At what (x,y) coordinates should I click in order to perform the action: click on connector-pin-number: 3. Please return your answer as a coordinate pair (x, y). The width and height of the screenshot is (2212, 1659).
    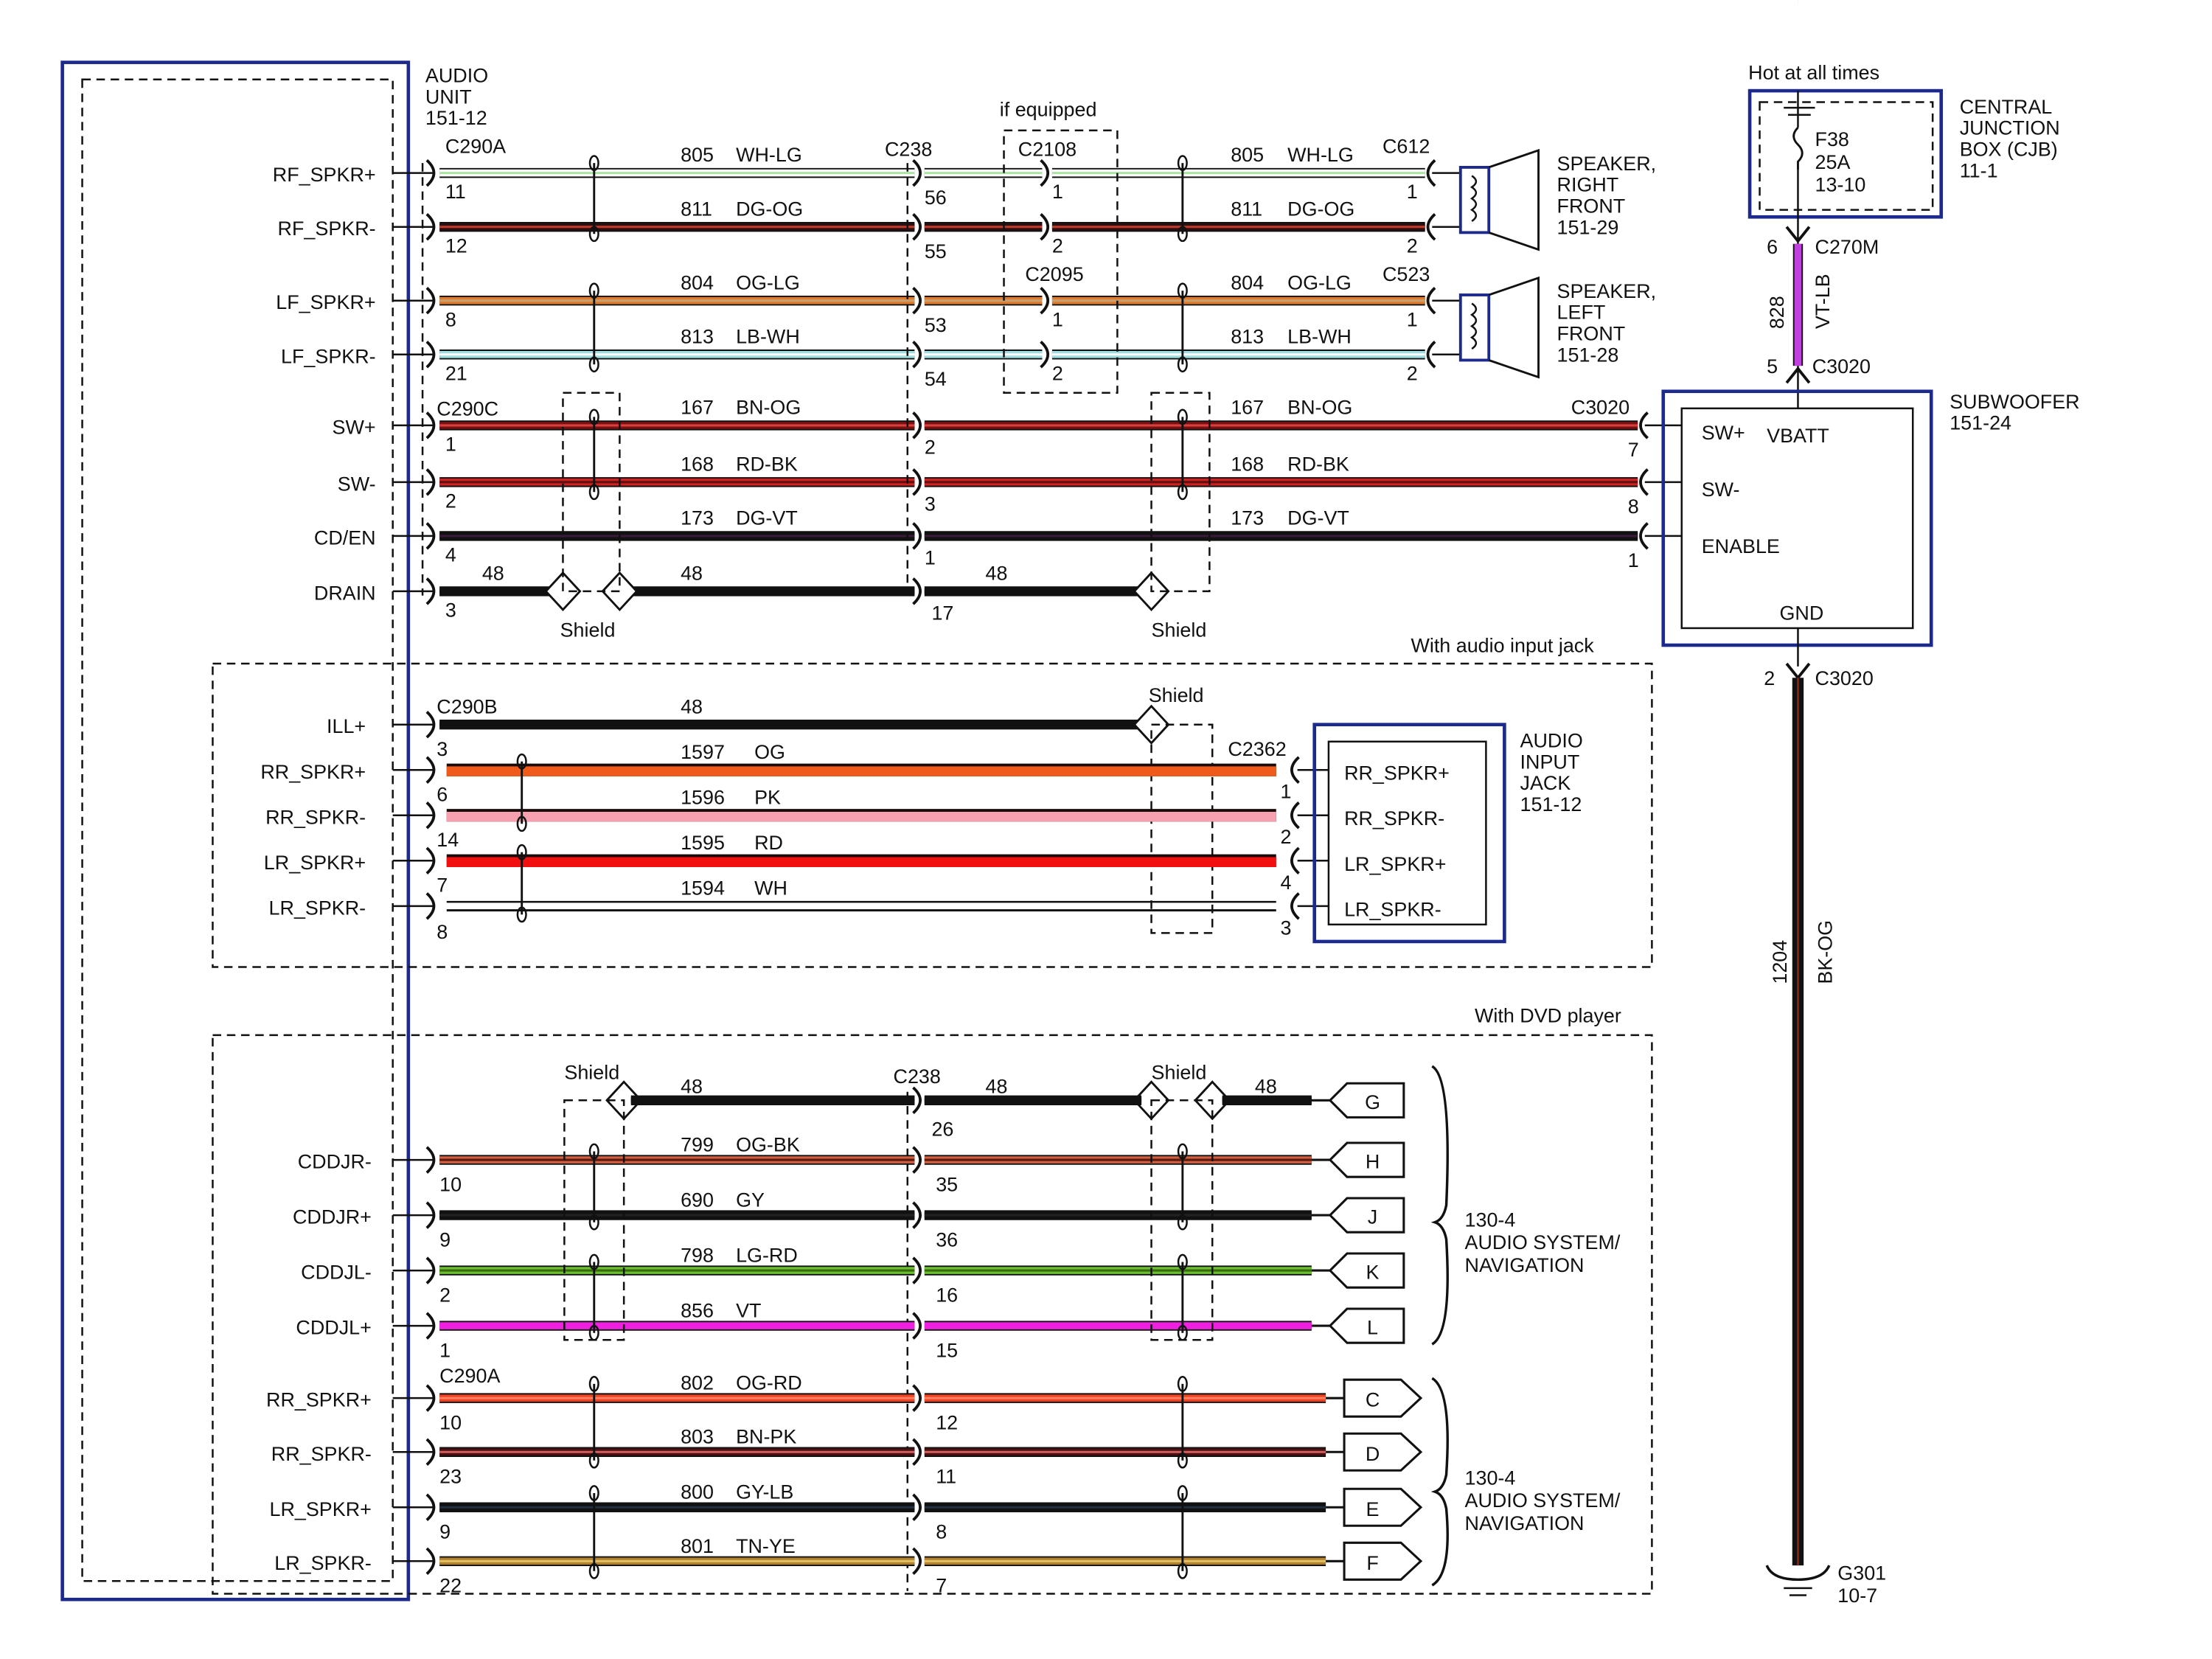
    Looking at the image, I should click on (1286, 928).